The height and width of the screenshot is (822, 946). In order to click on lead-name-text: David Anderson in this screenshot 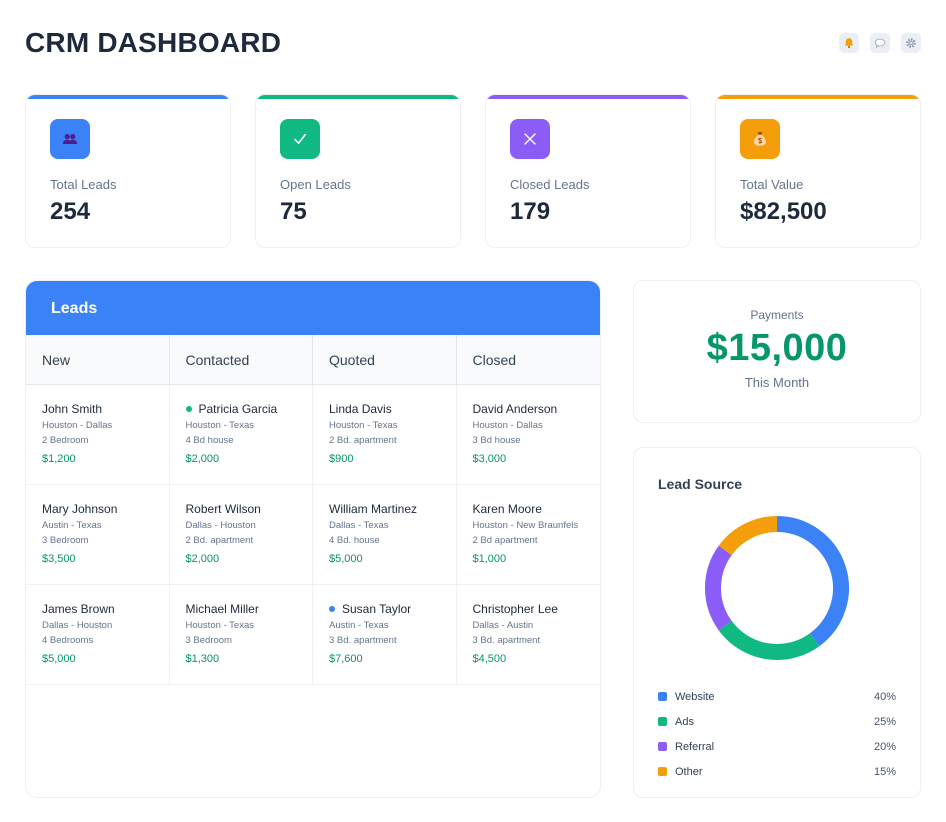, I will do `click(515, 409)`.